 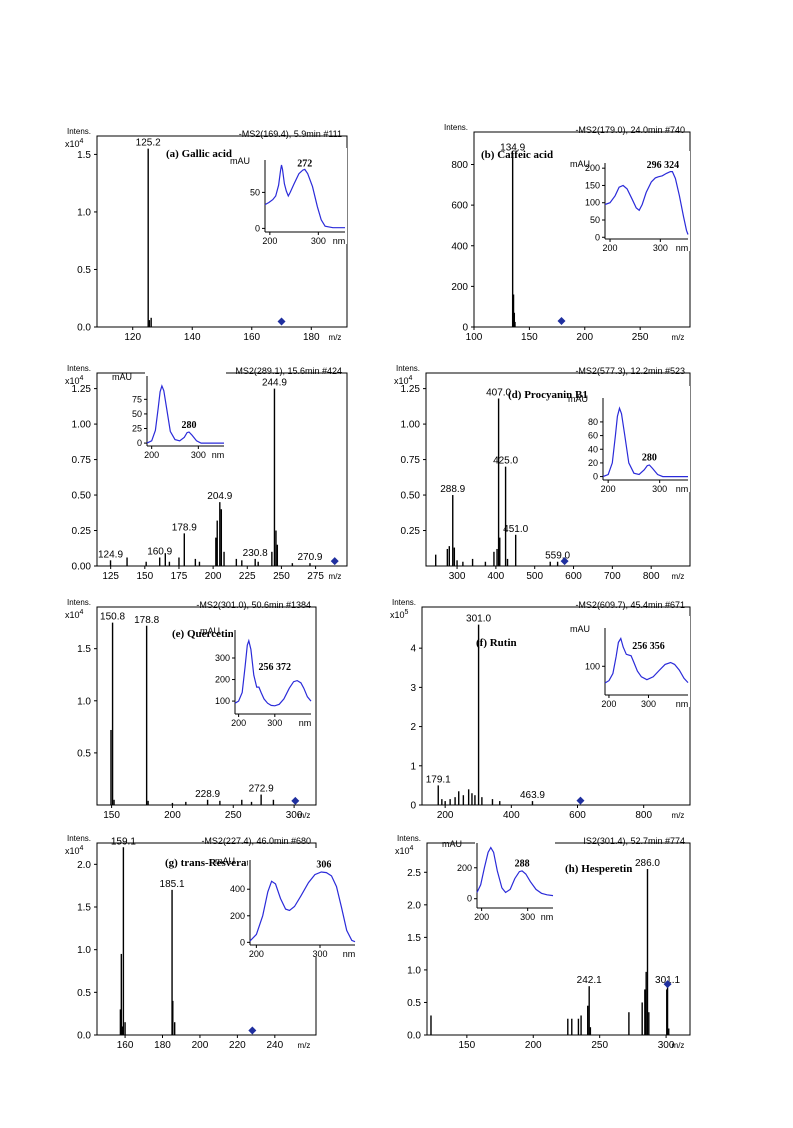 I want to click on peak-label: 230.8, so click(x=255, y=553).